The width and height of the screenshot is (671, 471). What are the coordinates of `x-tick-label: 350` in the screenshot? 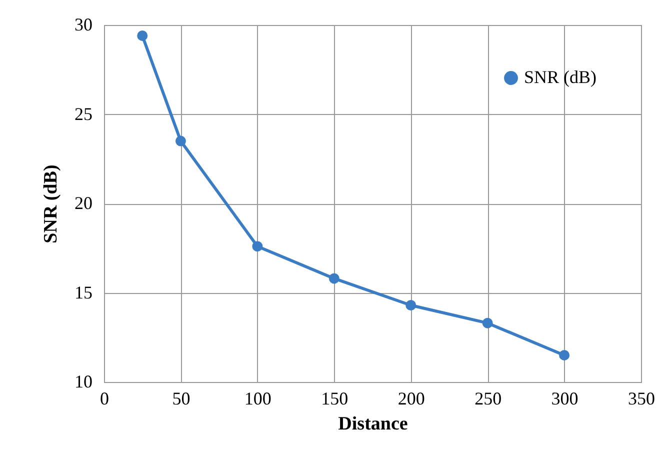 It's located at (641, 398).